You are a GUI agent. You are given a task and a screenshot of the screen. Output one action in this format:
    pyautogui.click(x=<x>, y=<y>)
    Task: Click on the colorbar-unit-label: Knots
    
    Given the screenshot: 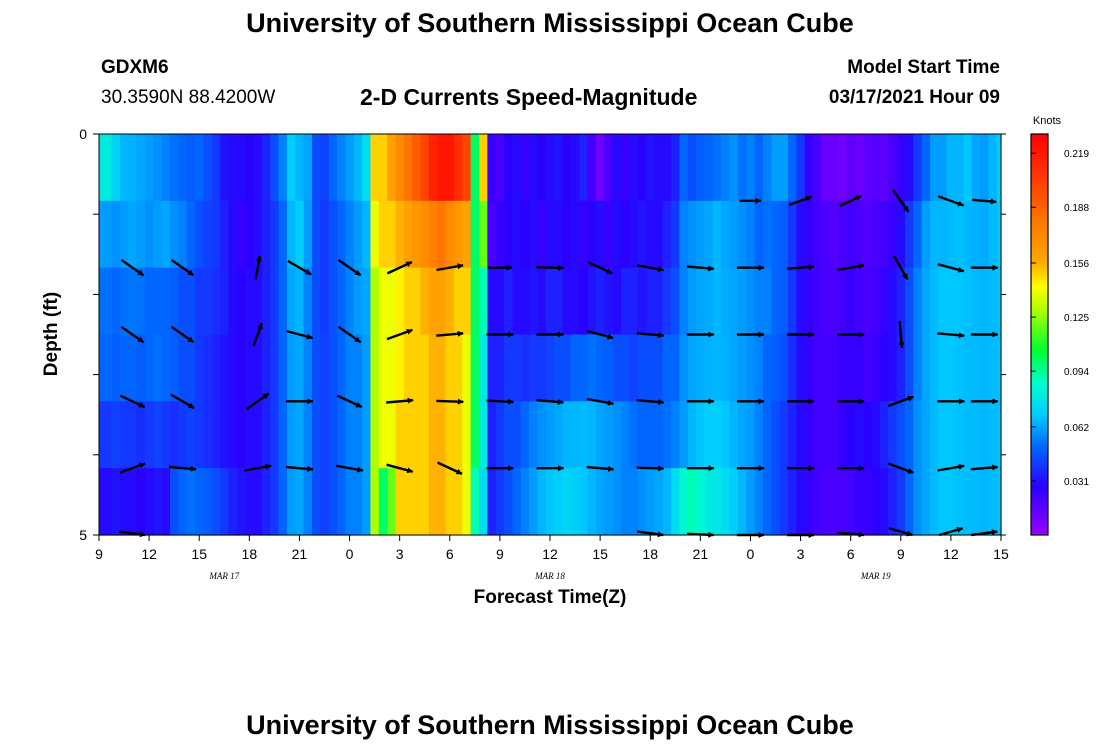 What is the action you would take?
    pyautogui.click(x=1047, y=121)
    